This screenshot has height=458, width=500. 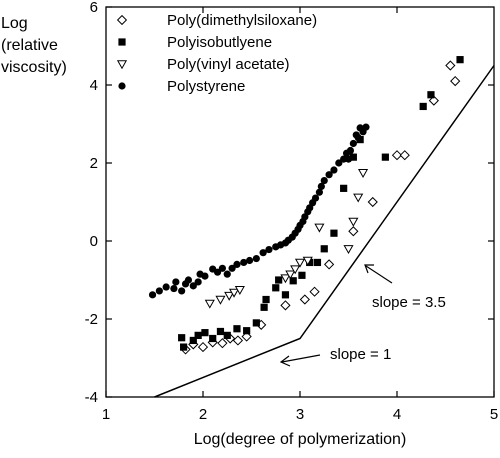 What do you see at coordinates (360, 354) in the screenshot?
I see `slope-1-label: slope = 1` at bounding box center [360, 354].